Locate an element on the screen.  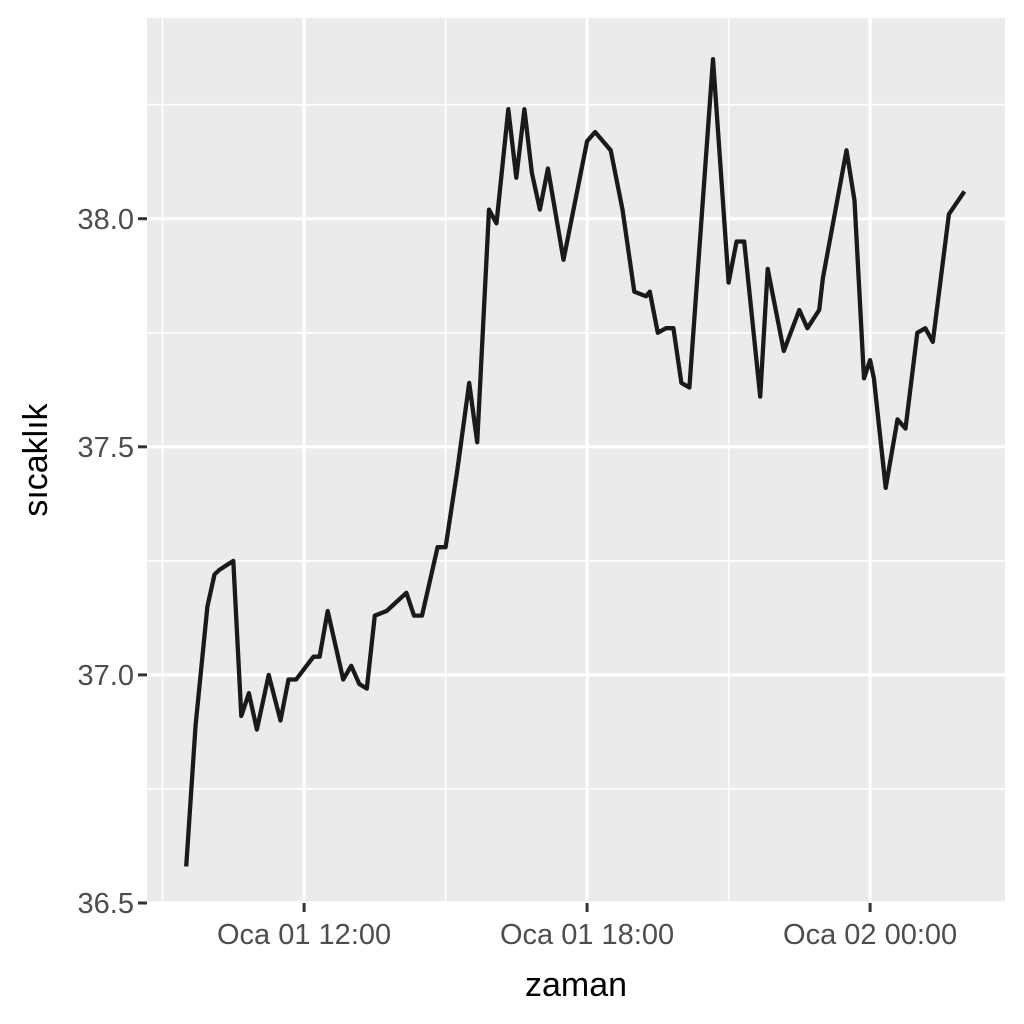
y-tick-label: 37.0 is located at coordinates (106, 676).